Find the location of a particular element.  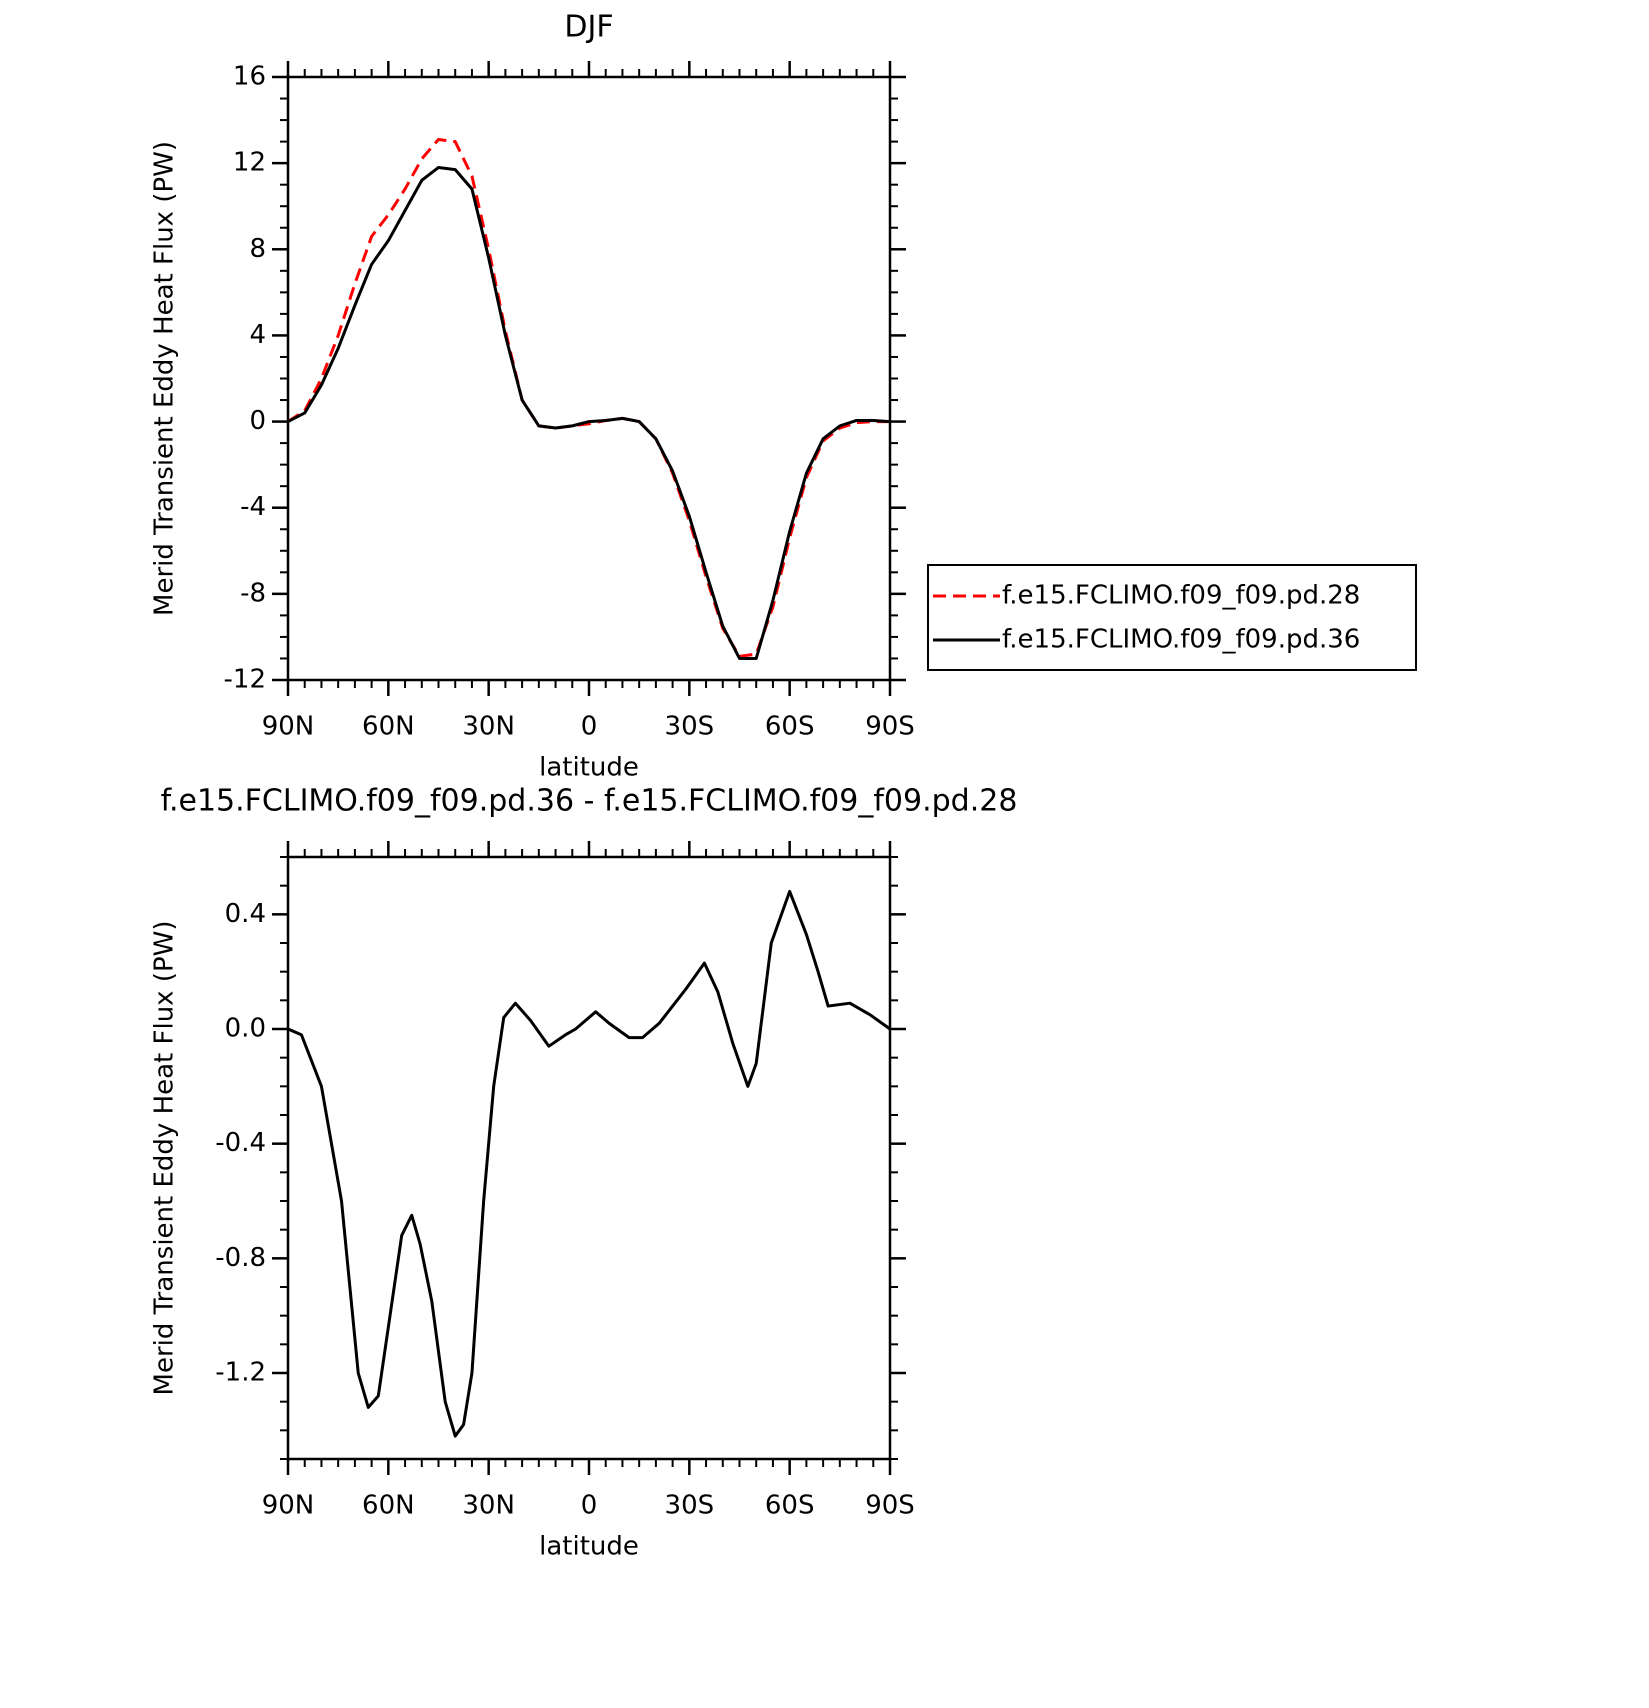

y-tick-label: 4 is located at coordinates (257, 335).